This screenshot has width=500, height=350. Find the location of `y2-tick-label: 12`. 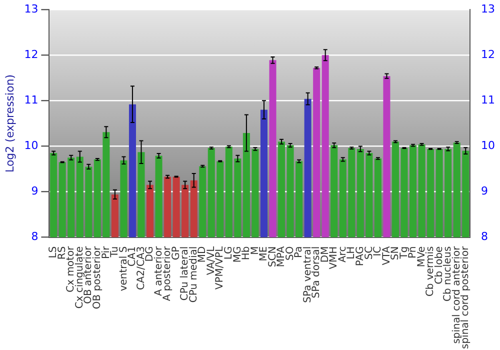

y2-tick-label: 12 is located at coordinates (488, 54).